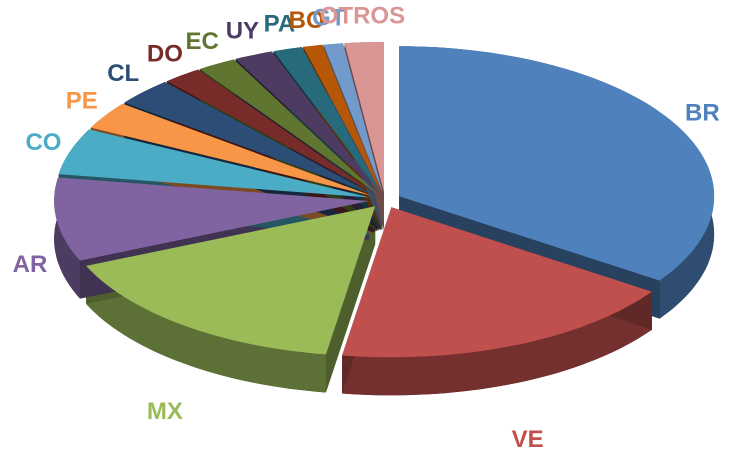 This screenshot has height=463, width=734. What do you see at coordinates (165, 411) in the screenshot?
I see `slice-label: MX` at bounding box center [165, 411].